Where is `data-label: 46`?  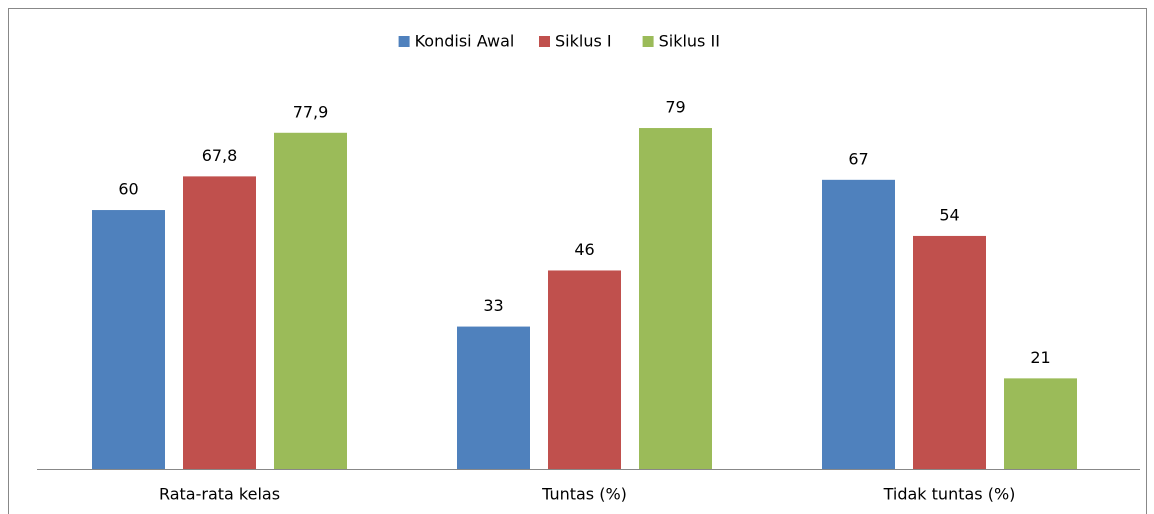 data-label: 46 is located at coordinates (584, 249).